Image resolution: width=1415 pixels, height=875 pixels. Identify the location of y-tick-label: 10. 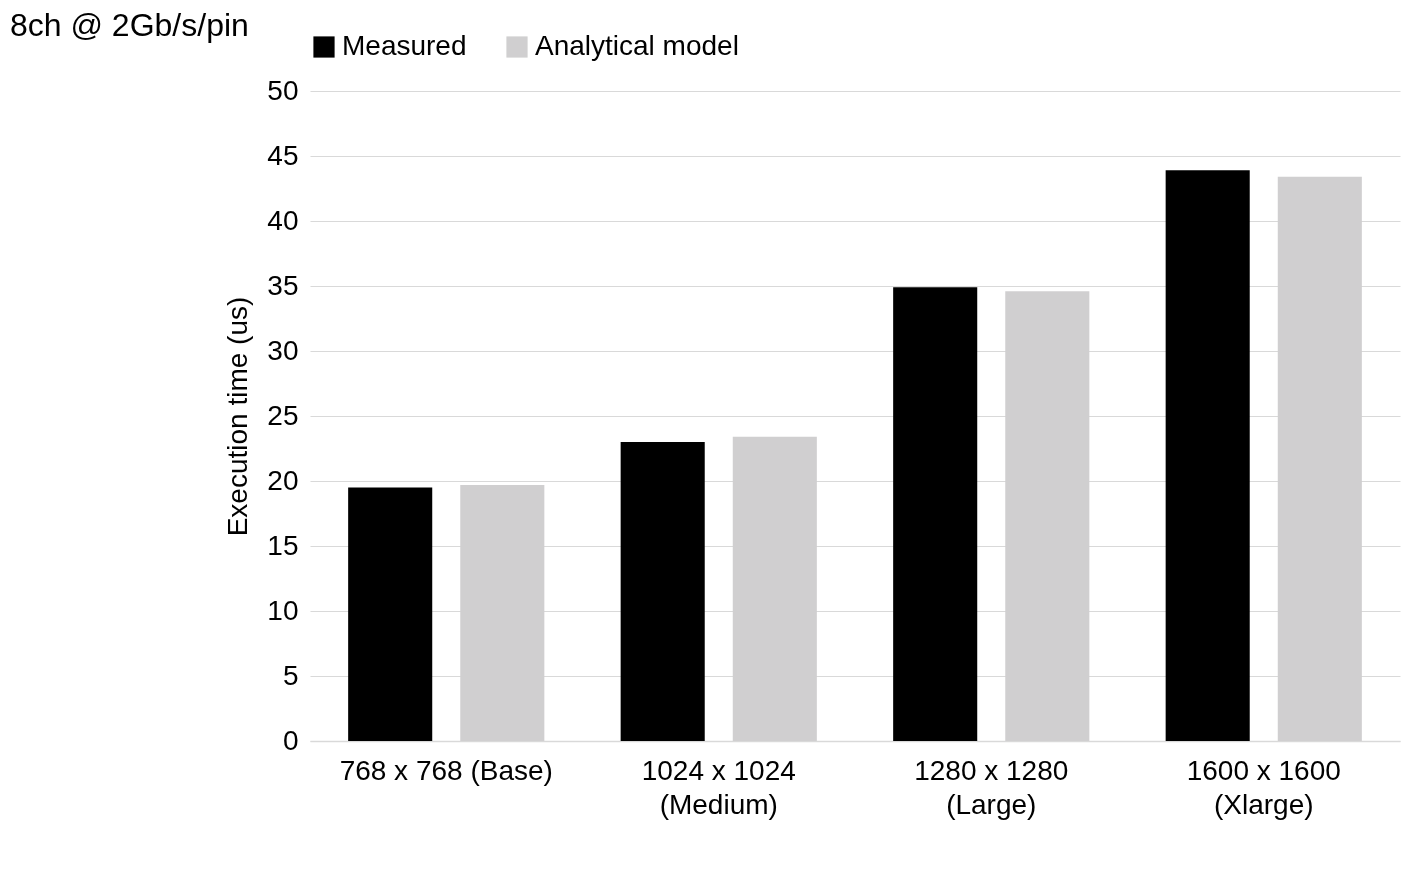
(283, 610).